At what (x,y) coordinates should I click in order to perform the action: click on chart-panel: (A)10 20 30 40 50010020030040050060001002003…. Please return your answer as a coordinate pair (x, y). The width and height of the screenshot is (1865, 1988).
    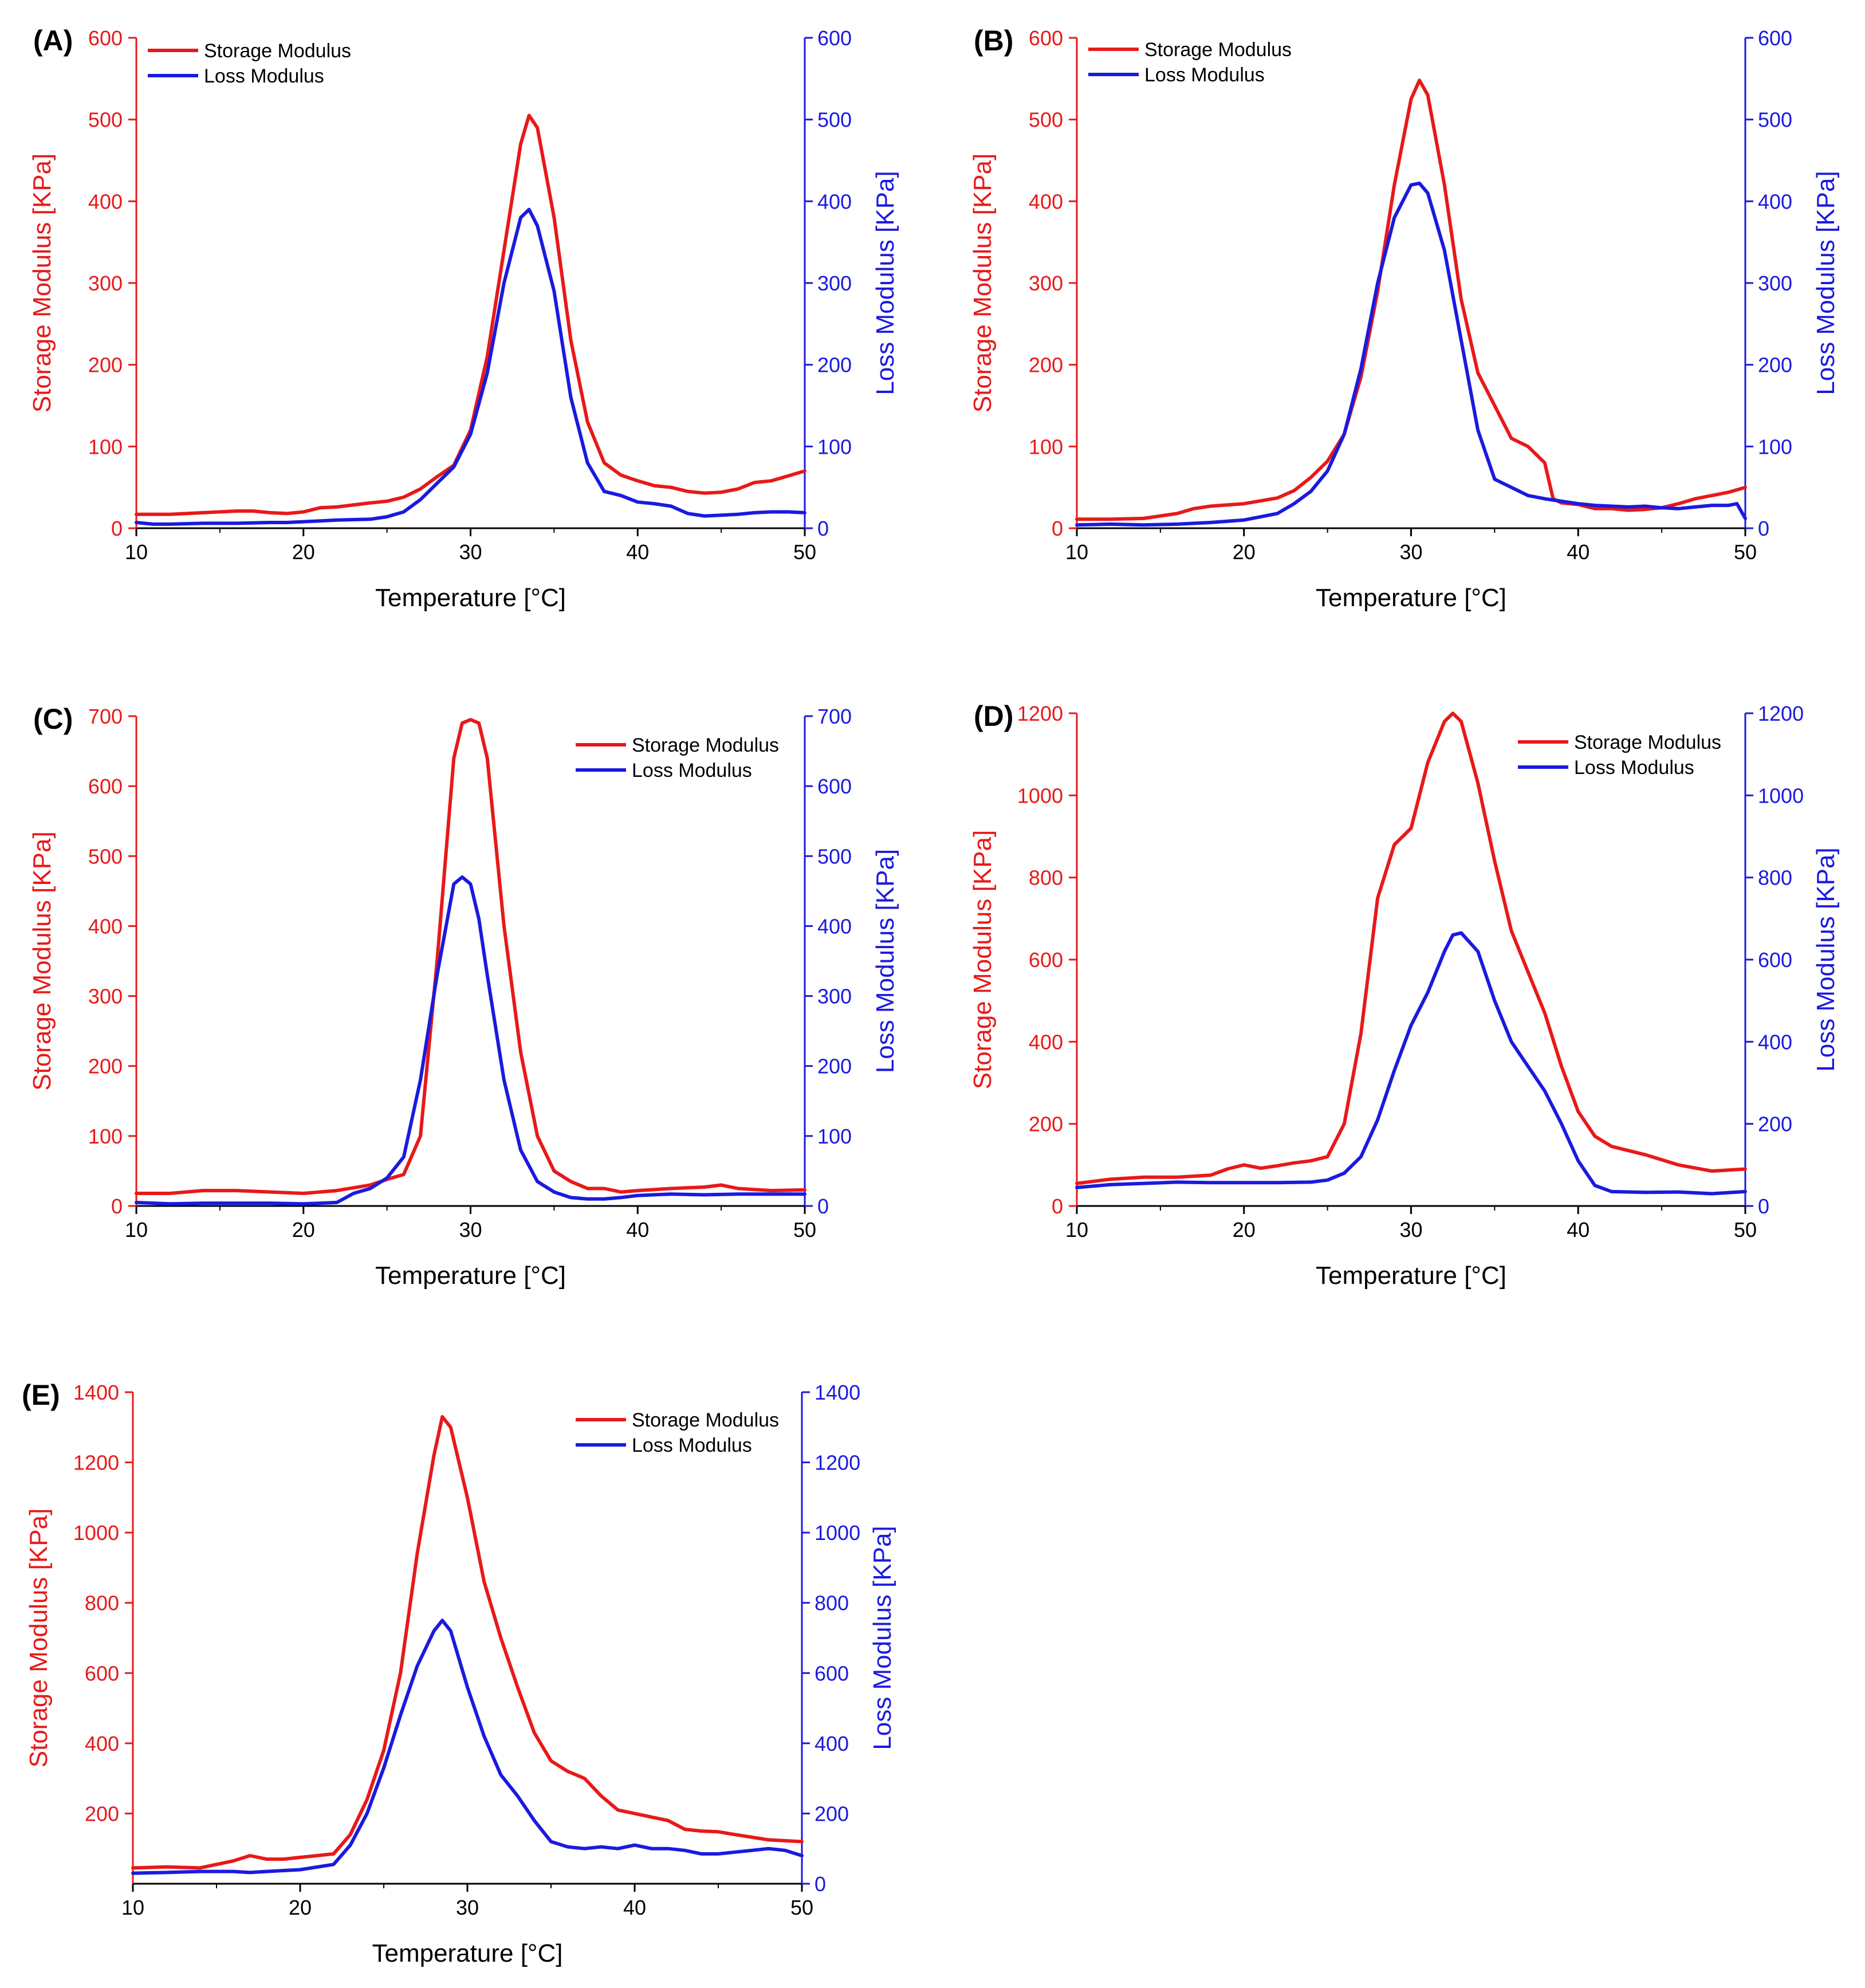
    Looking at the image, I should click on (463, 318).